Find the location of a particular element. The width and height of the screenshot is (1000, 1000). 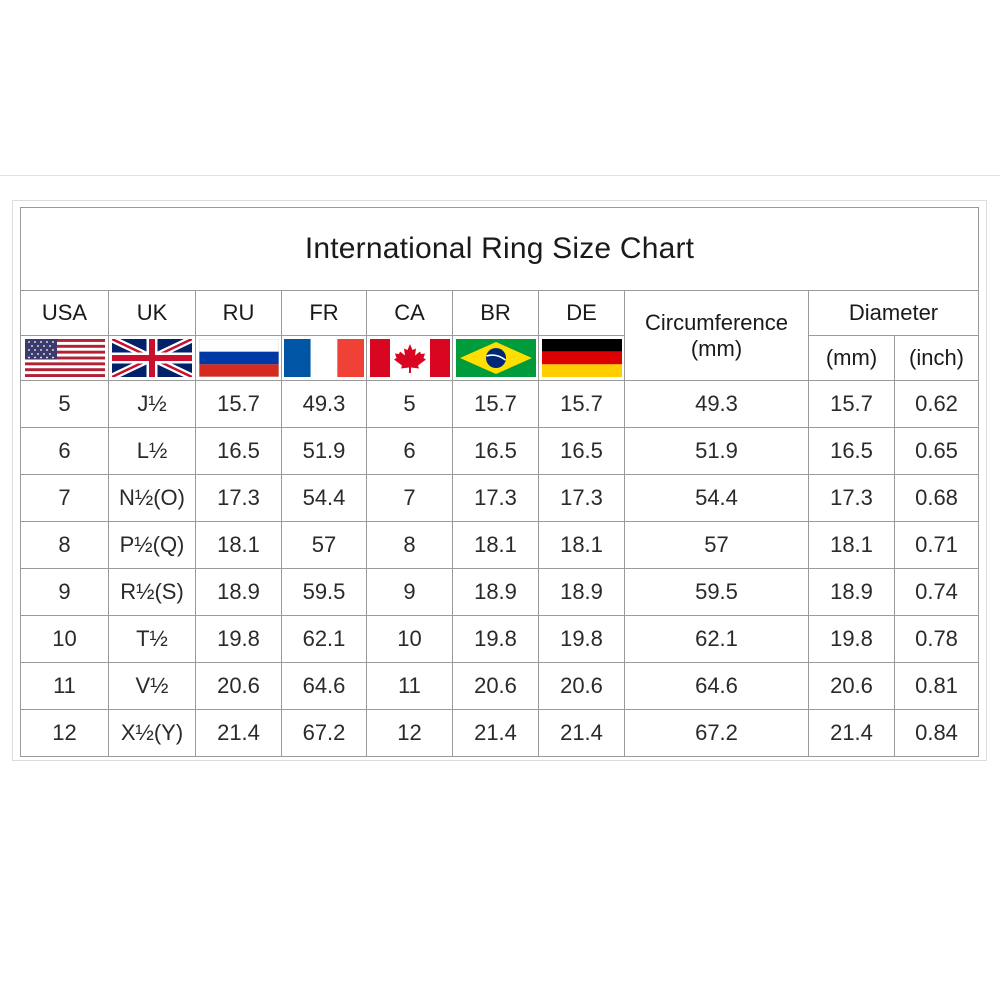

cell-fr: 62.1 is located at coordinates (324, 639).